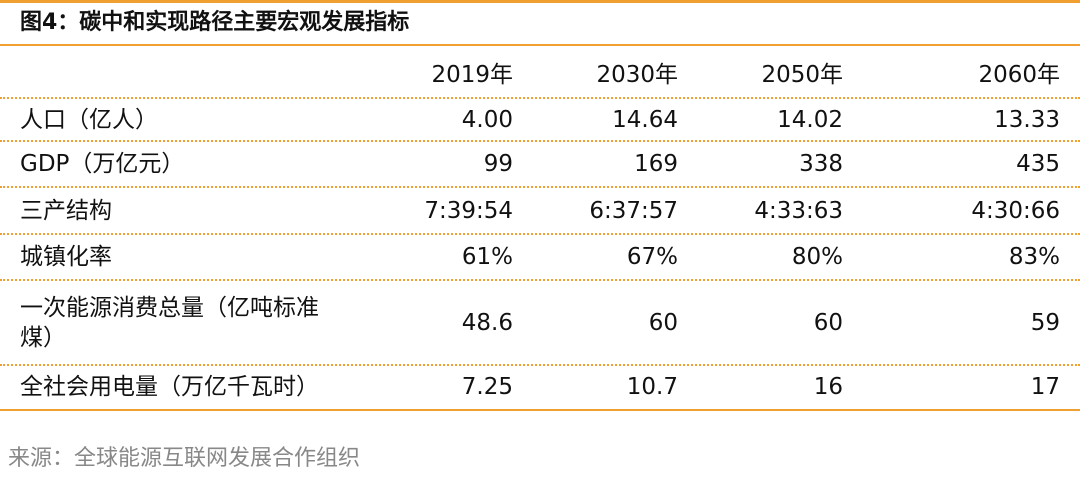 The height and width of the screenshot is (478, 1080). I want to click on cell: 10.7, so click(652, 387).